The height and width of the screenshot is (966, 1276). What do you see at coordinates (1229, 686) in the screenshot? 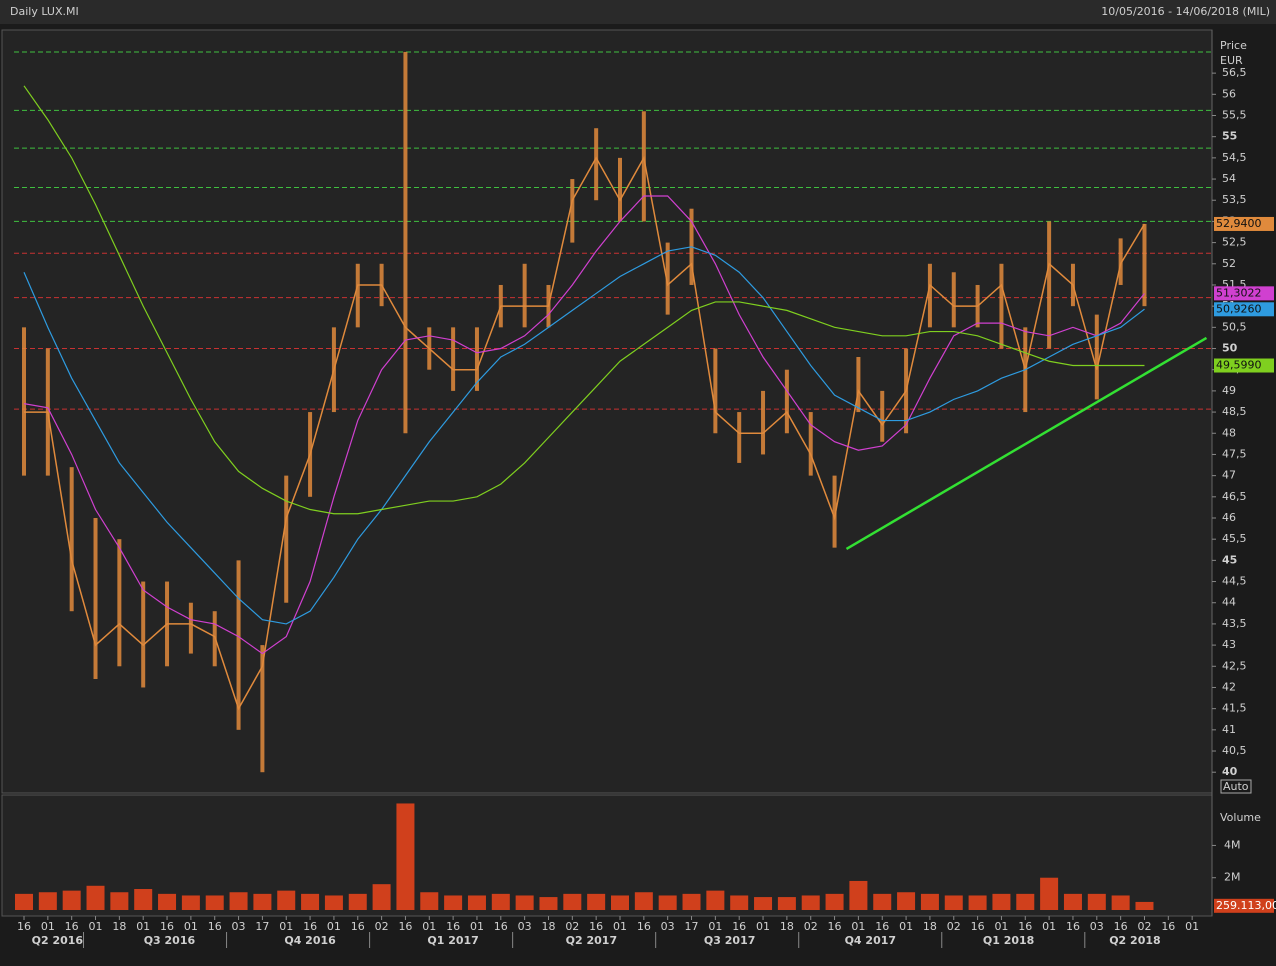
I see `y-tick-label: 42` at bounding box center [1229, 686].